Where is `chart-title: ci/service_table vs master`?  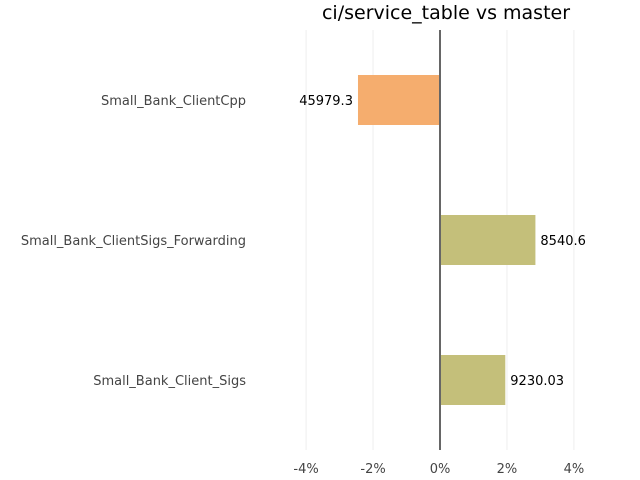
chart-title: ci/service_table vs master is located at coordinates (446, 13).